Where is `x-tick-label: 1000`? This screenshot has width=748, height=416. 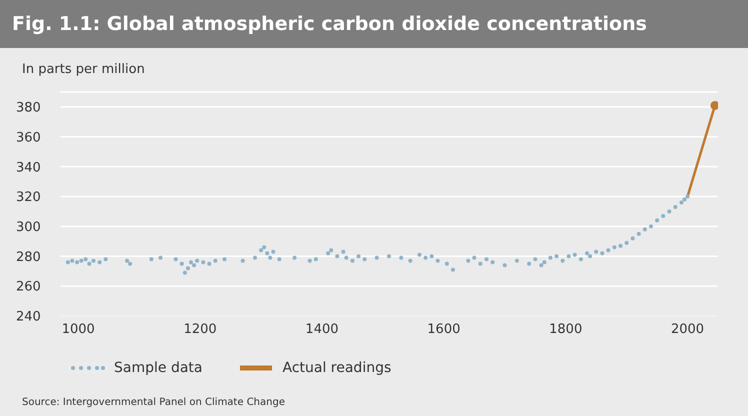
x-tick-label: 1000 is located at coordinates (78, 330).